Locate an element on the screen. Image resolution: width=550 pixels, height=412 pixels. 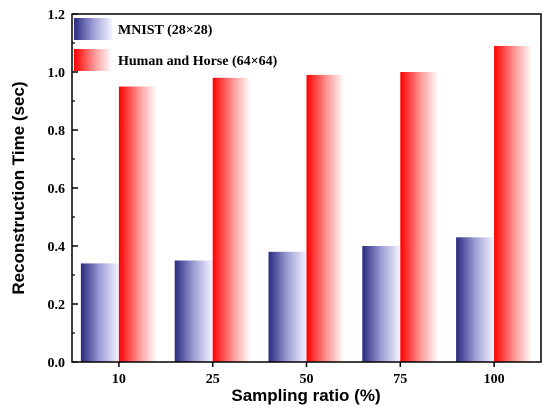
x-tick-label-50: 50 is located at coordinates (307, 379).